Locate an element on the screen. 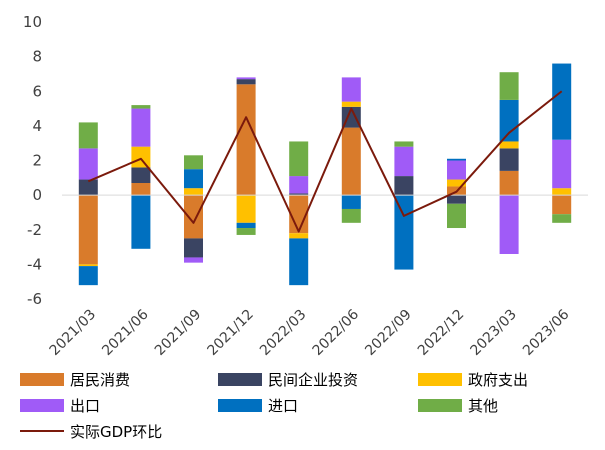 The height and width of the screenshot is (450, 605). legend-label: 出口 is located at coordinates (85, 406).